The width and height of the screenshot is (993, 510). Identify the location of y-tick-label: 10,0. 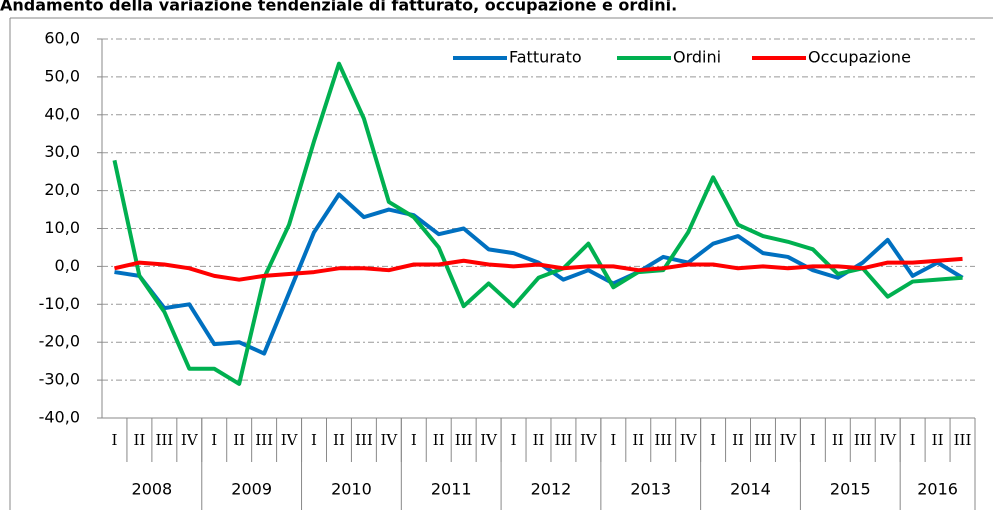
(62, 227).